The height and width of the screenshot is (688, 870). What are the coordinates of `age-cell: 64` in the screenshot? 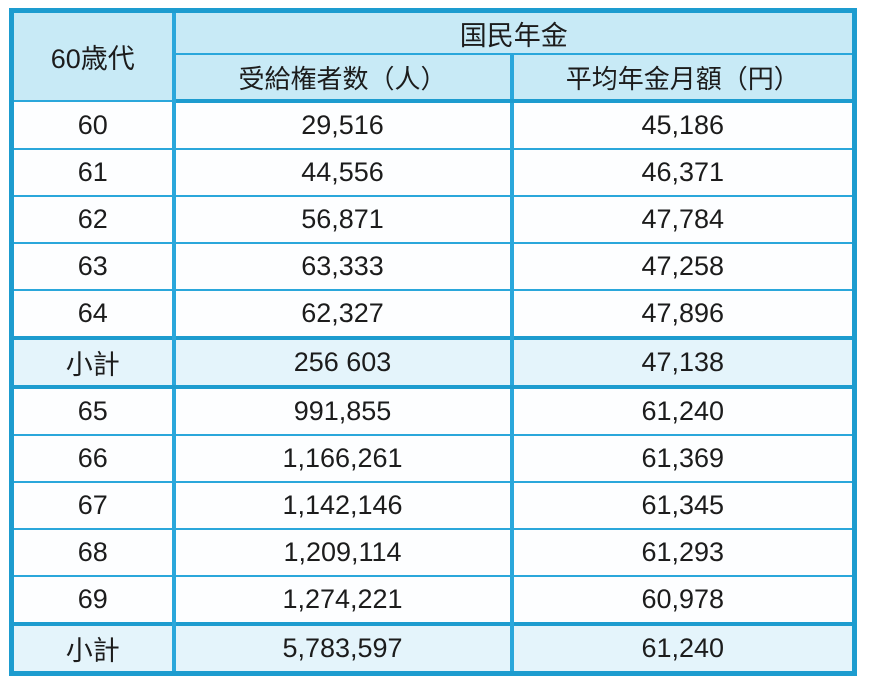 It's located at (92, 314).